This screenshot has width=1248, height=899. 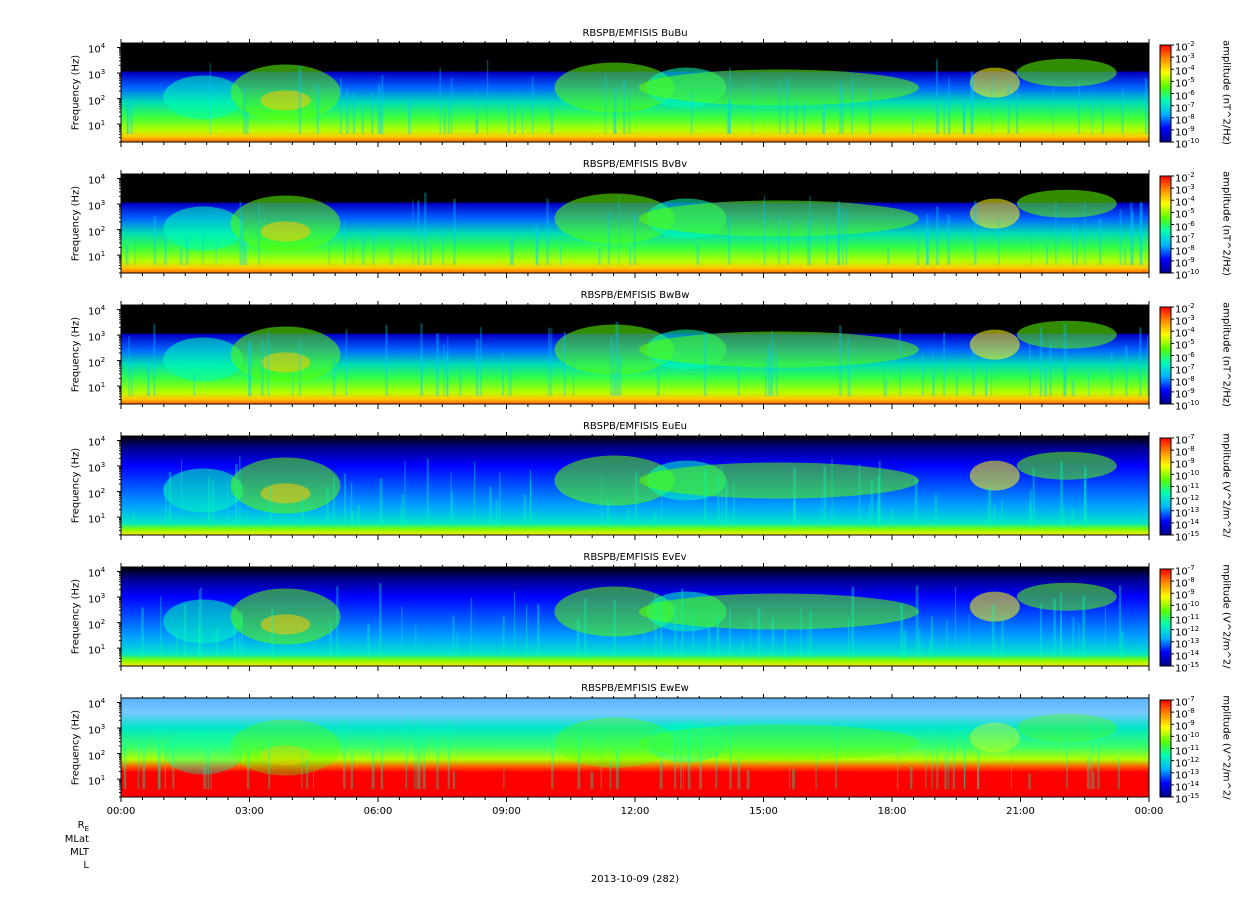 I want to click on colorbar-label: amplitude (nT^2/Hz), so click(x=1226, y=92).